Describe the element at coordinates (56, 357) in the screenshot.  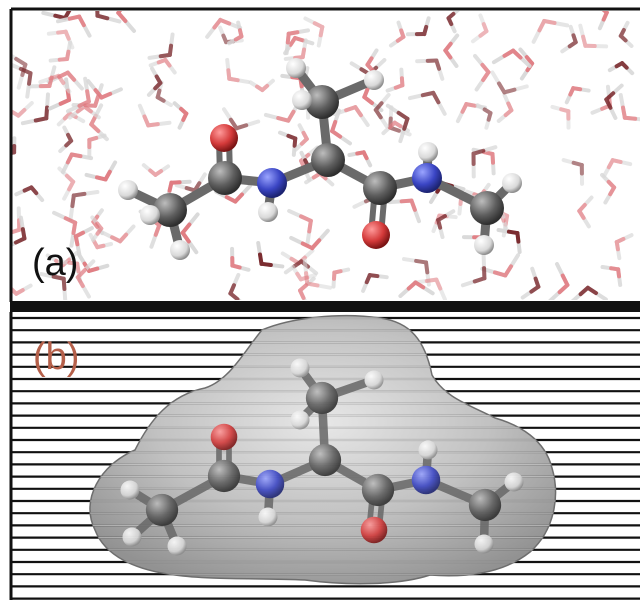
I see `panel-label-b: (b)` at that location.